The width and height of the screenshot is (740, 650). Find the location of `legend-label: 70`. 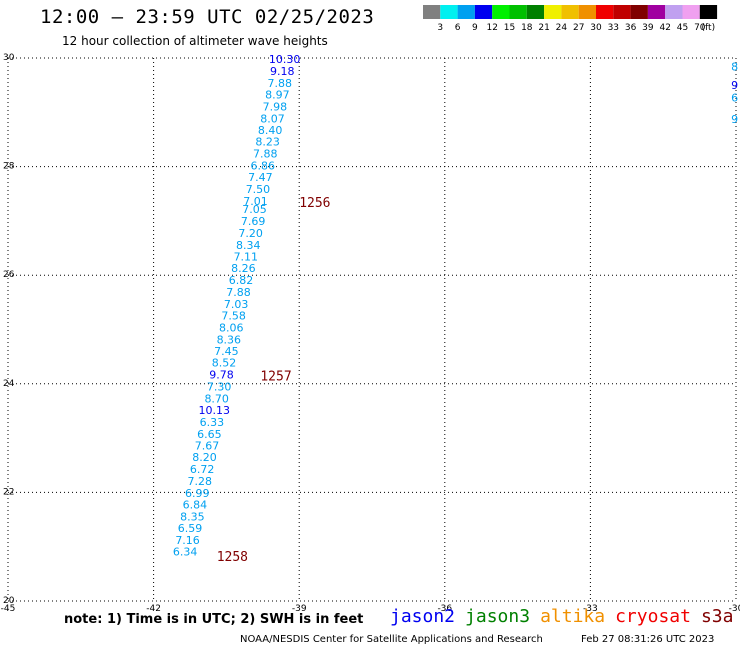

legend-label: 70 is located at coordinates (700, 28).